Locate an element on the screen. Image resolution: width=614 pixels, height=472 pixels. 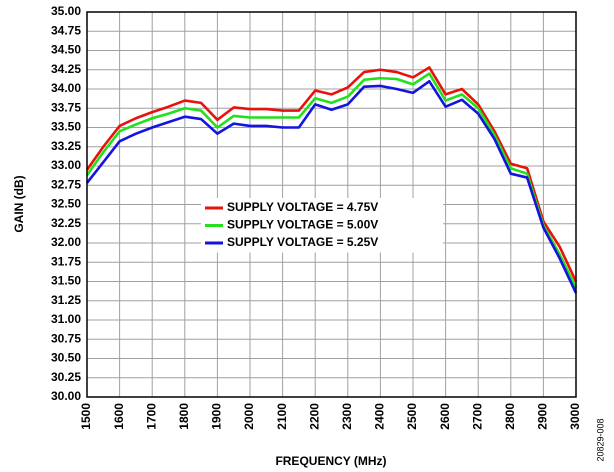
x-axis-label: FREQUENCY (MHz) is located at coordinates (330, 461).